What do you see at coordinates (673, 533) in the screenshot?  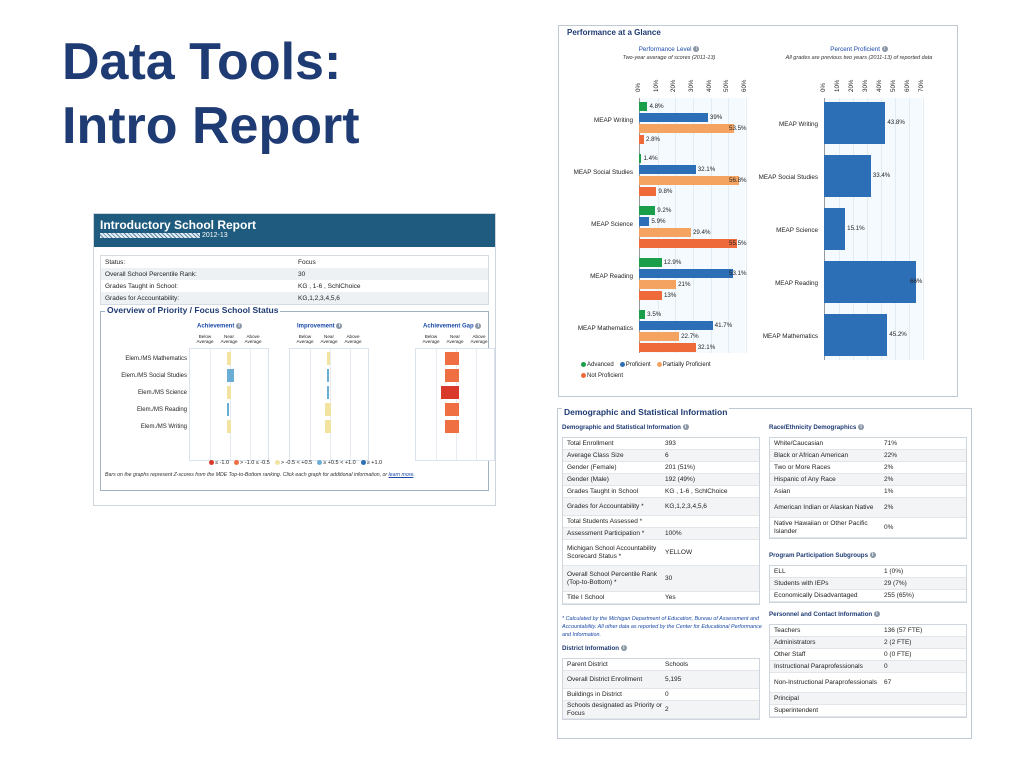 I see `row-value: 100%` at bounding box center [673, 533].